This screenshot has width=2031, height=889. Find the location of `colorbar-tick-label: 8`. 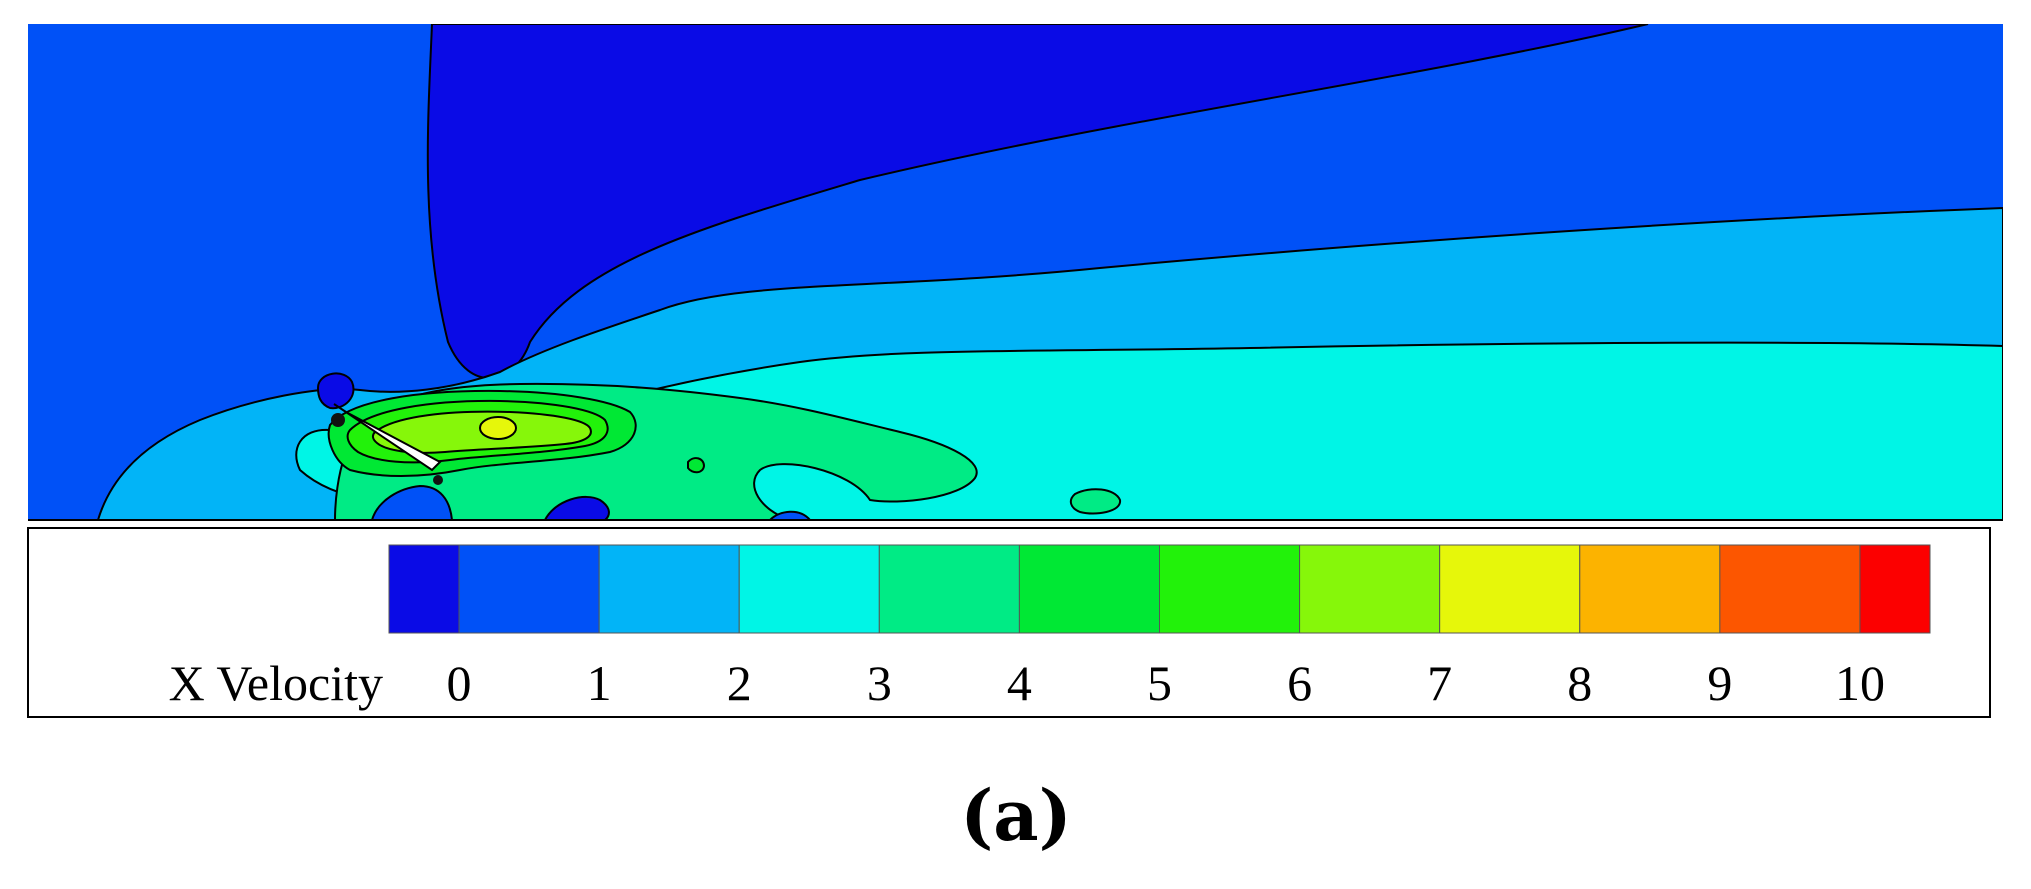

colorbar-tick-label: 8 is located at coordinates (1579, 683).